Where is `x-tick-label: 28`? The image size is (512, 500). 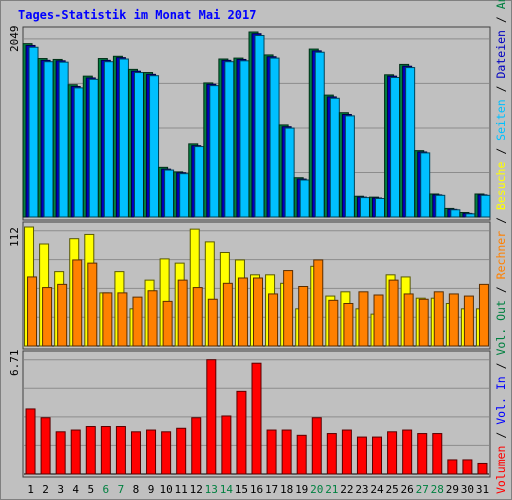
x-tick-label: 28 is located at coordinates (437, 489).